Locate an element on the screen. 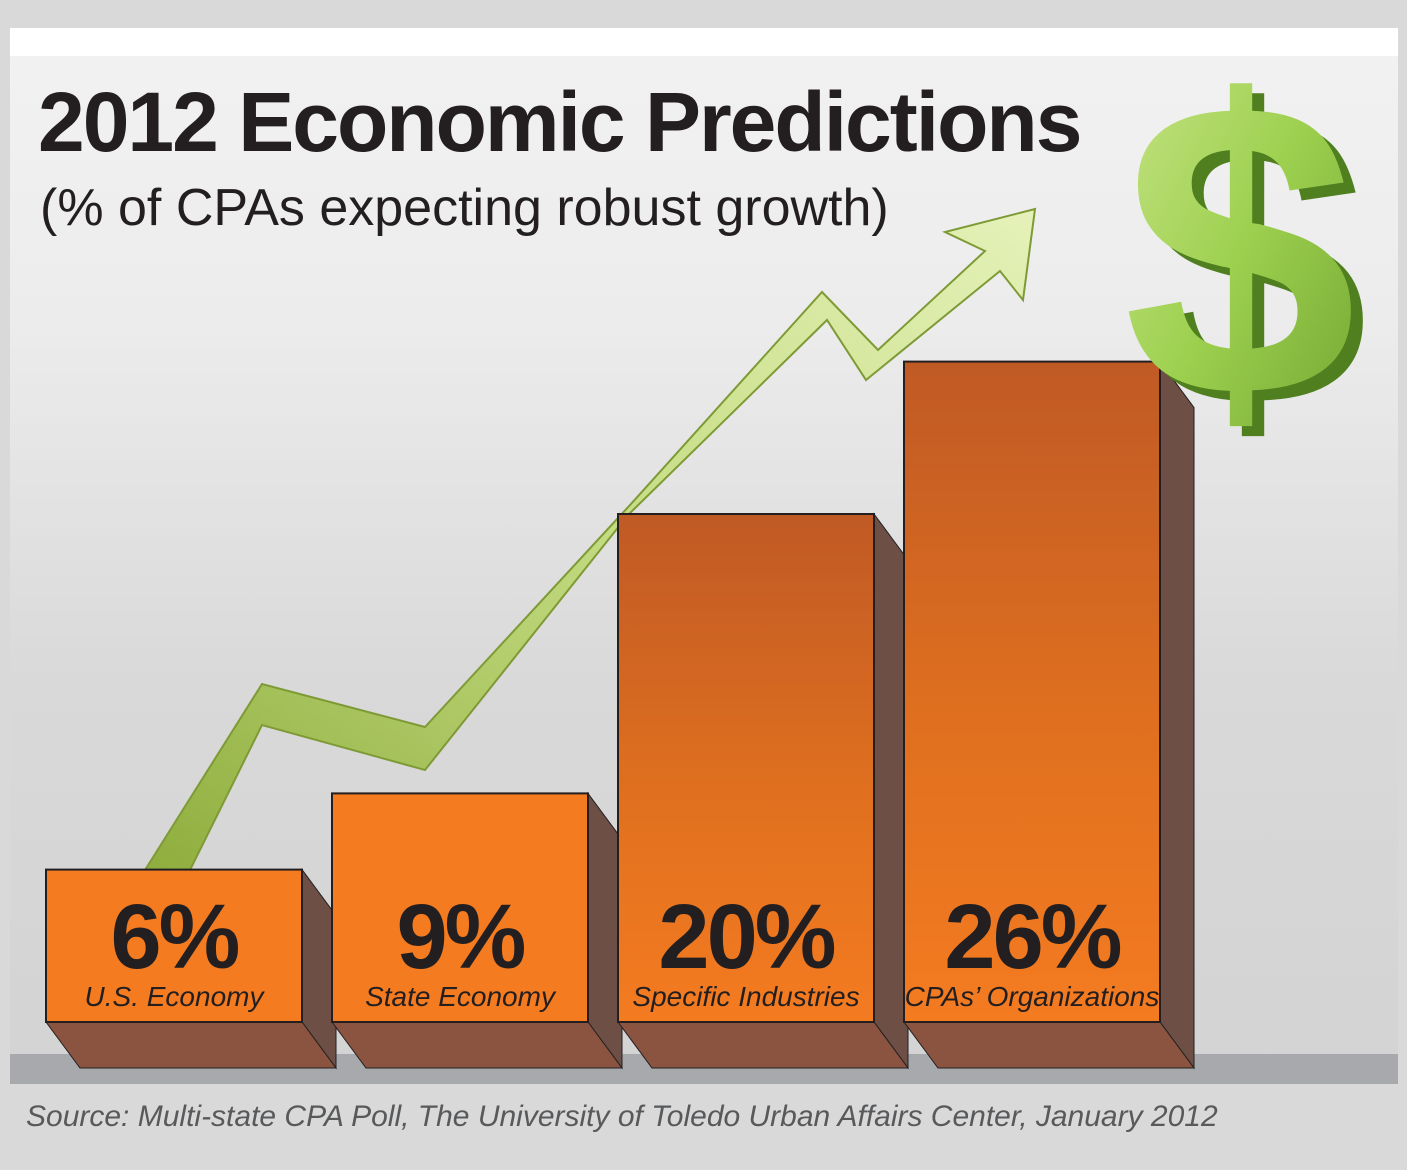  bar: 26%CPAs’ Organizations is located at coordinates (1049, 715).